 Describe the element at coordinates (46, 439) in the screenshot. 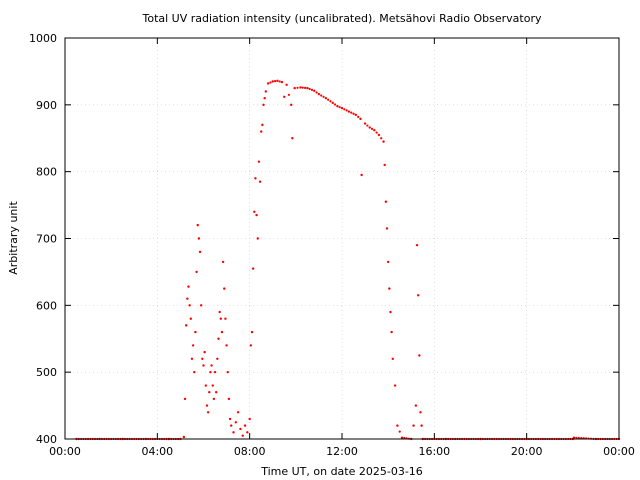

I see `y-tick-label: 400` at that location.